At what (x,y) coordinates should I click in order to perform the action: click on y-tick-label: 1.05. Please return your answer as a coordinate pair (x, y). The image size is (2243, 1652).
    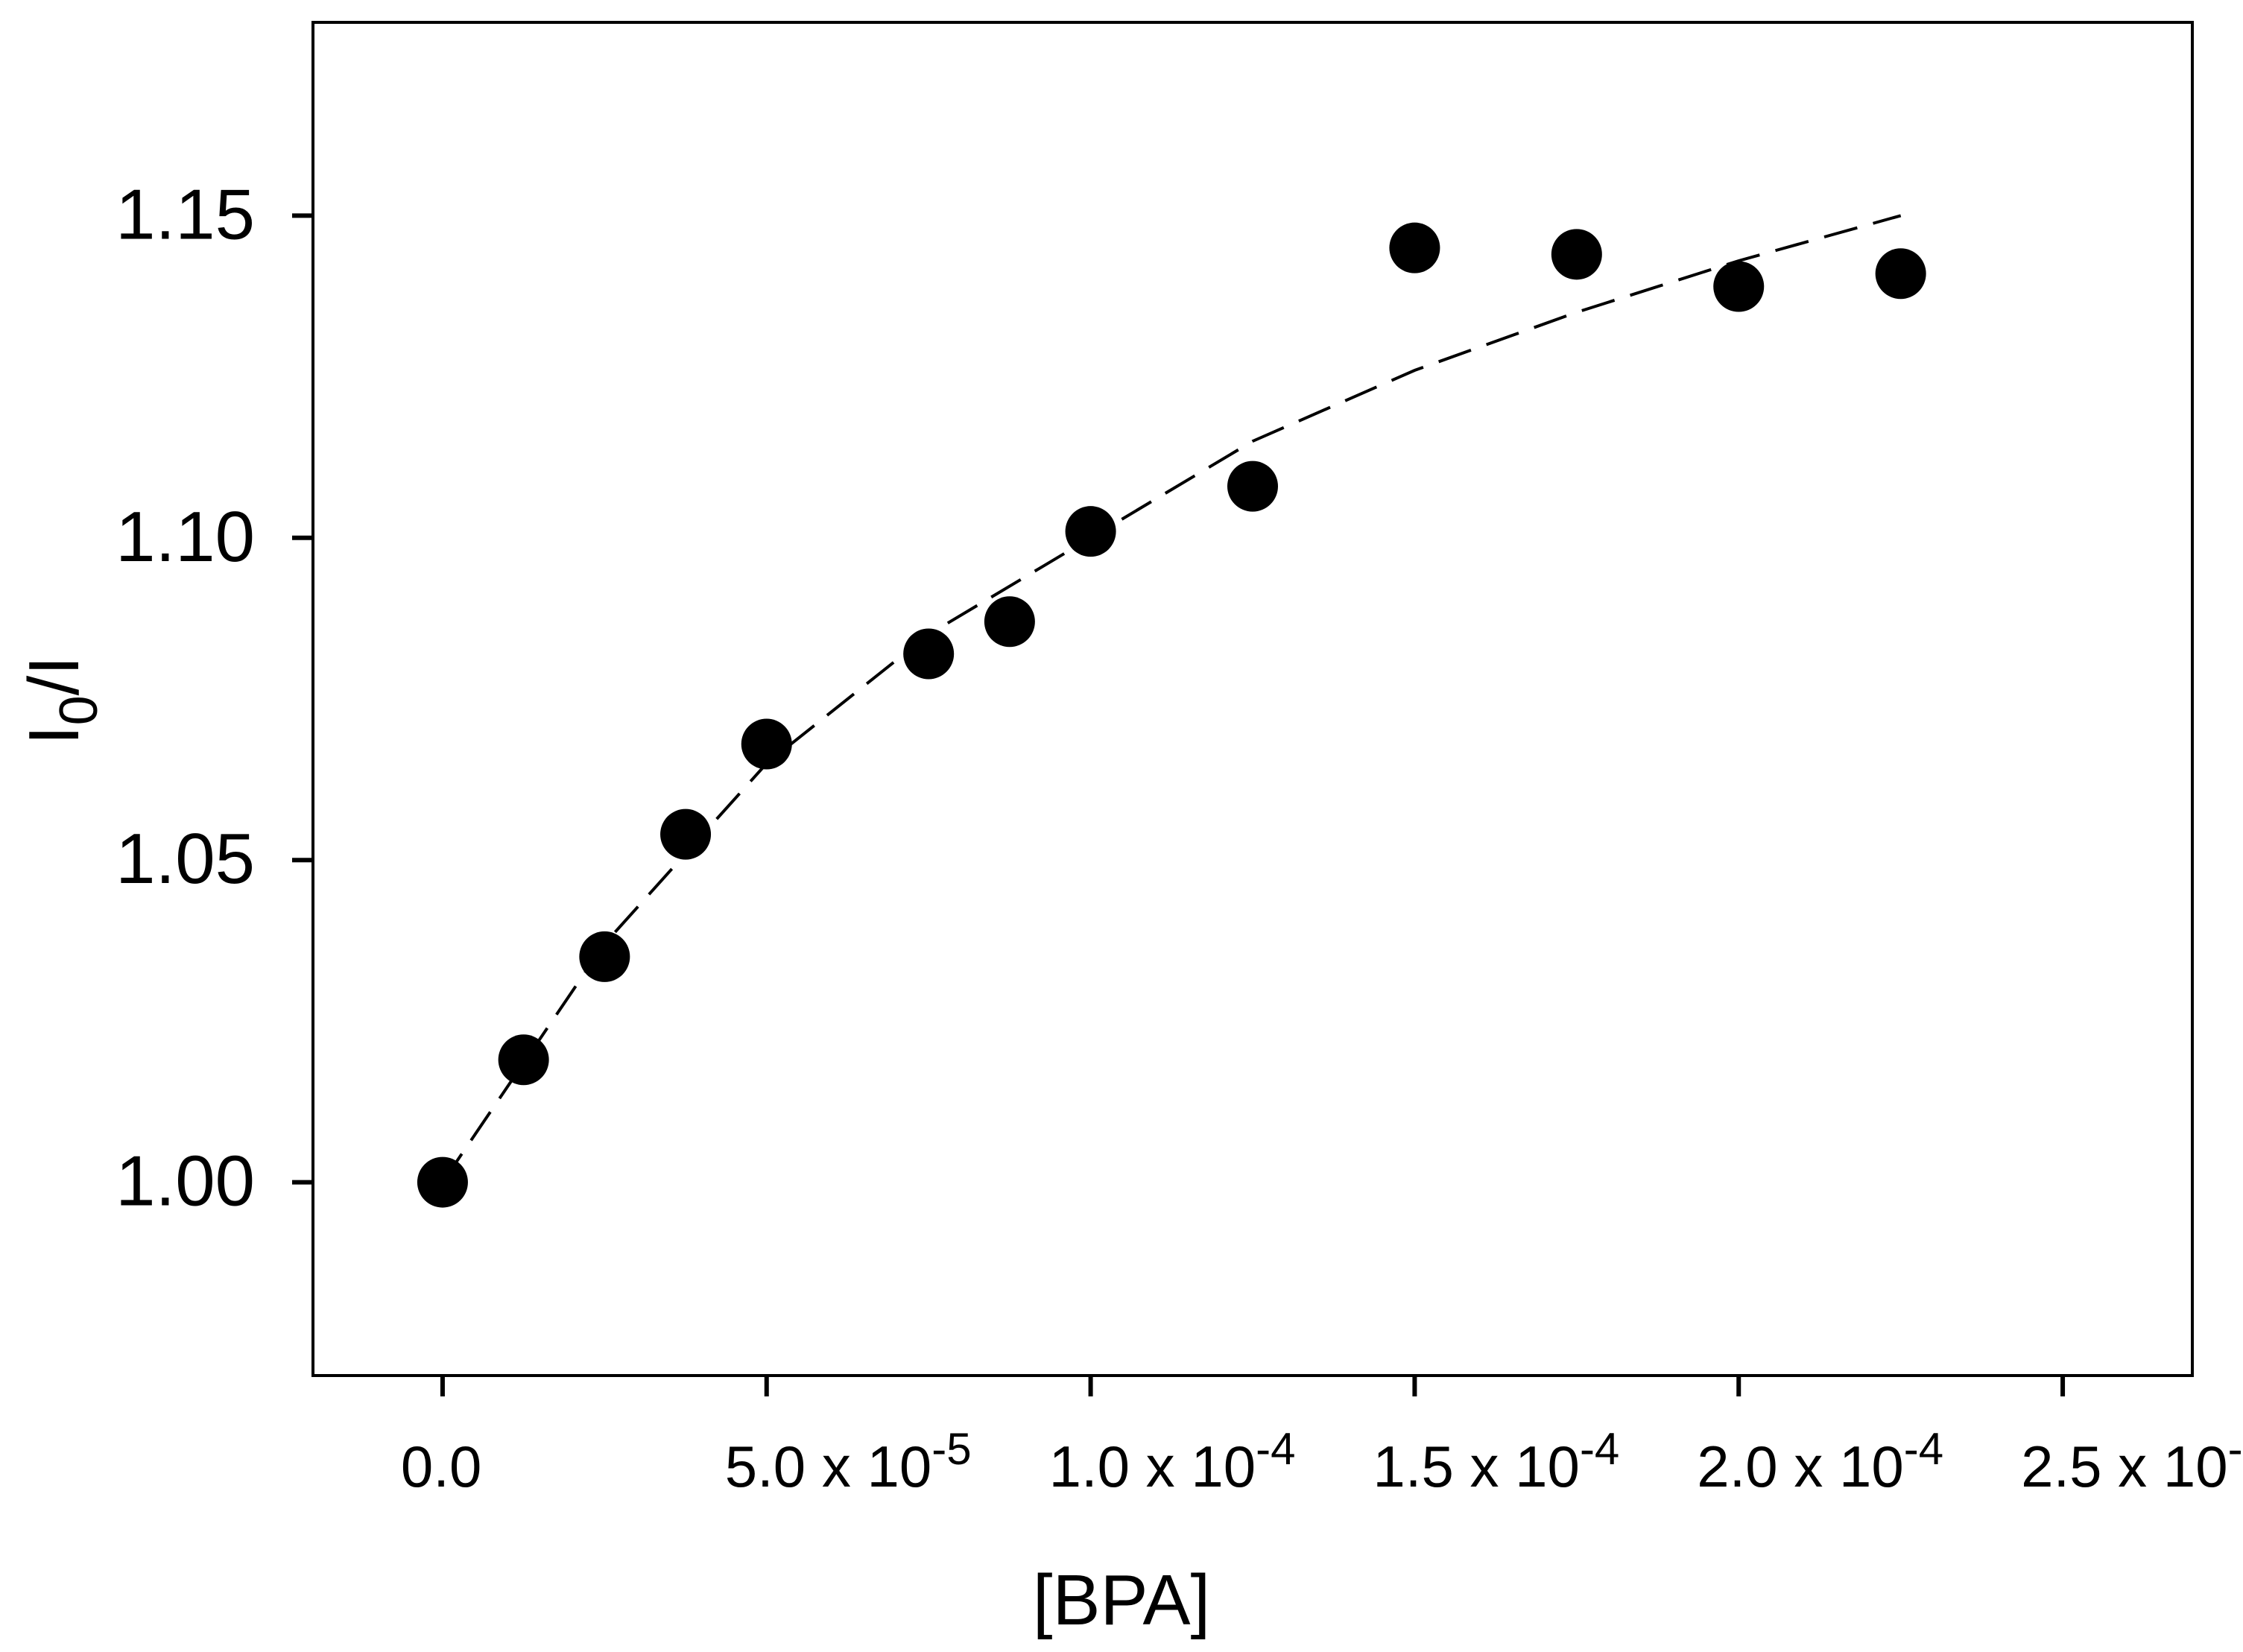
    Looking at the image, I should click on (185, 859).